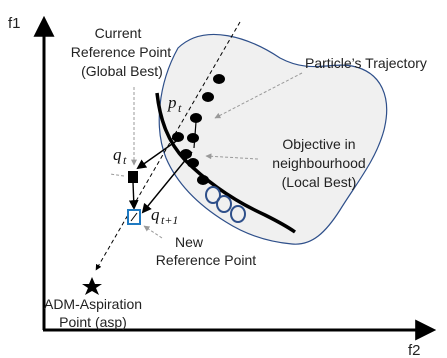 The height and width of the screenshot is (358, 447). What do you see at coordinates (226, 163) in the screenshot?
I see `pareto-front-curve` at bounding box center [226, 163].